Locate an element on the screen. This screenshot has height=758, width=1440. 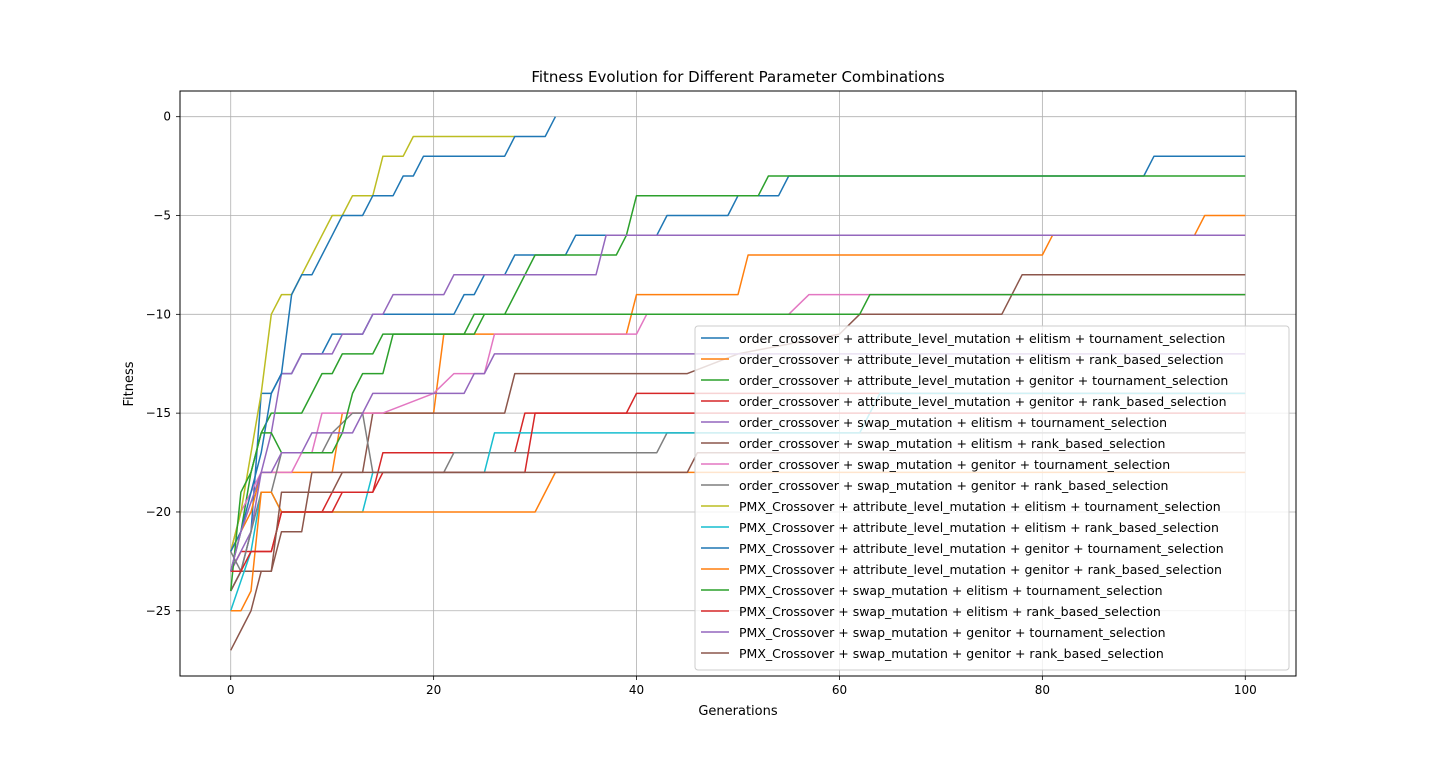
x-axis-ticks: 0 20 40 60 80 100 is located at coordinates (742, 686).